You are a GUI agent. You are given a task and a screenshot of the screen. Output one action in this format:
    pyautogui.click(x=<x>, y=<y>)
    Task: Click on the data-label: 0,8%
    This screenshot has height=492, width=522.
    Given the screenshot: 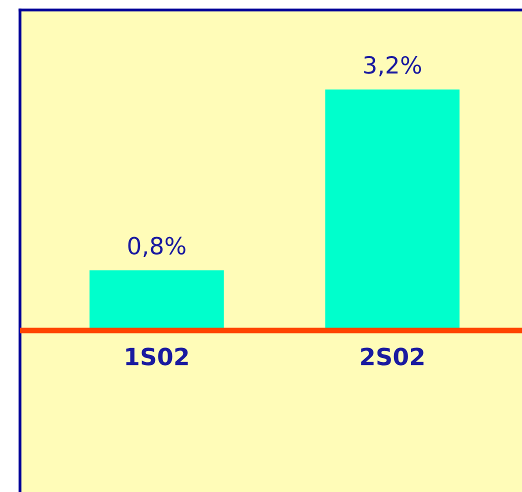 What is the action you would take?
    pyautogui.click(x=157, y=247)
    